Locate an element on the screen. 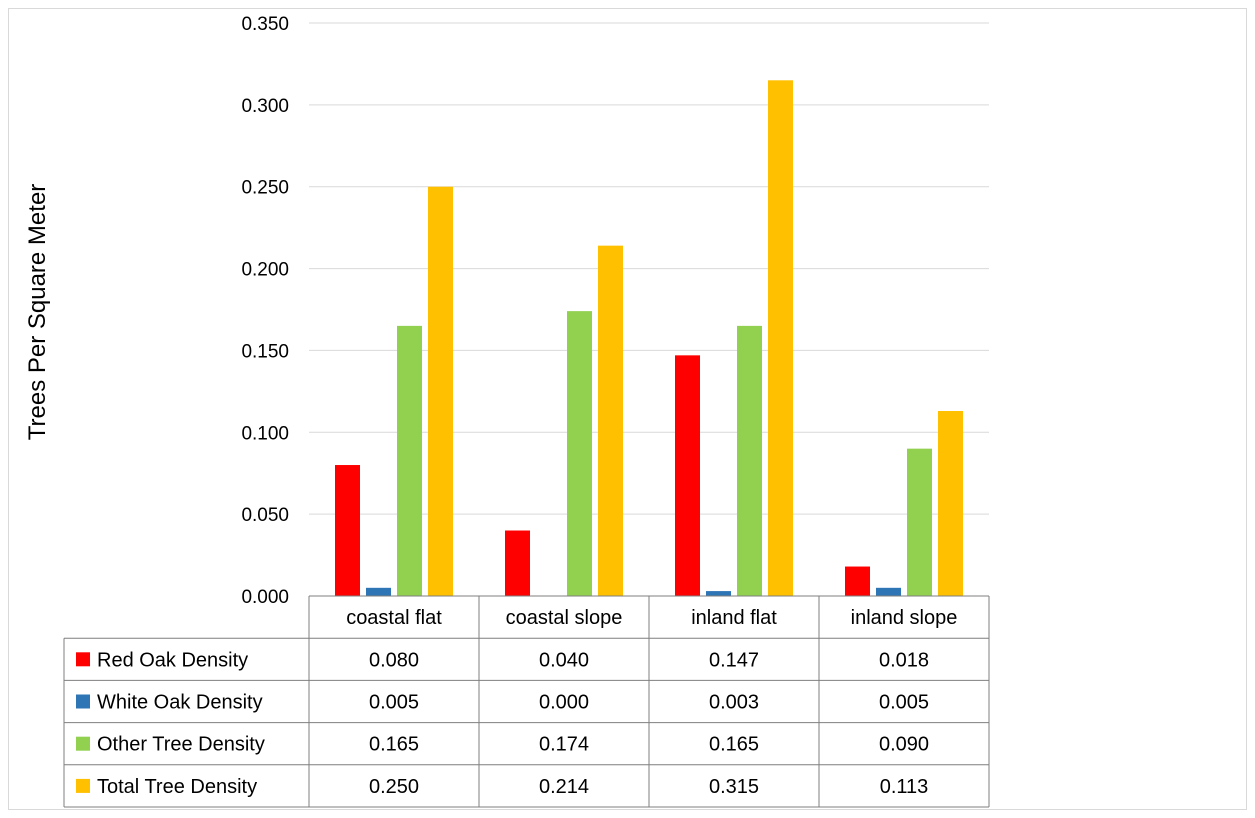 This screenshot has height=818, width=1255. y-axis-label: Trees Per Square Meter is located at coordinates (37, 312).